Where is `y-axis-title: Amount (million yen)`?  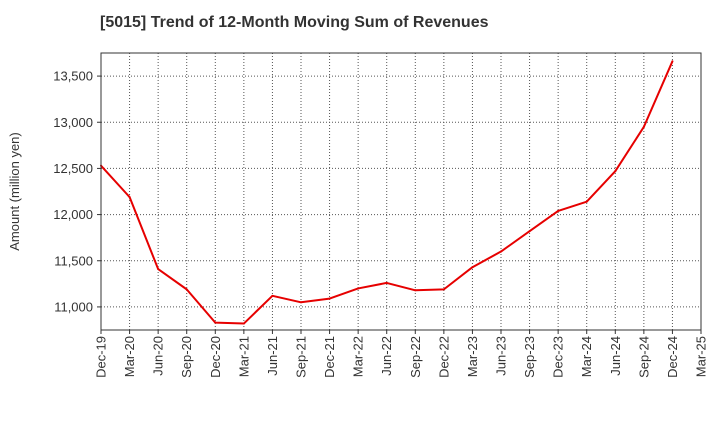
y-axis-title: Amount (million yen) is located at coordinates (14, 191).